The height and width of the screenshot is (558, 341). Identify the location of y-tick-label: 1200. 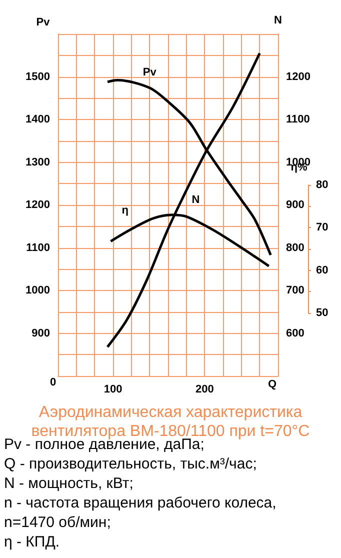
(38, 205).